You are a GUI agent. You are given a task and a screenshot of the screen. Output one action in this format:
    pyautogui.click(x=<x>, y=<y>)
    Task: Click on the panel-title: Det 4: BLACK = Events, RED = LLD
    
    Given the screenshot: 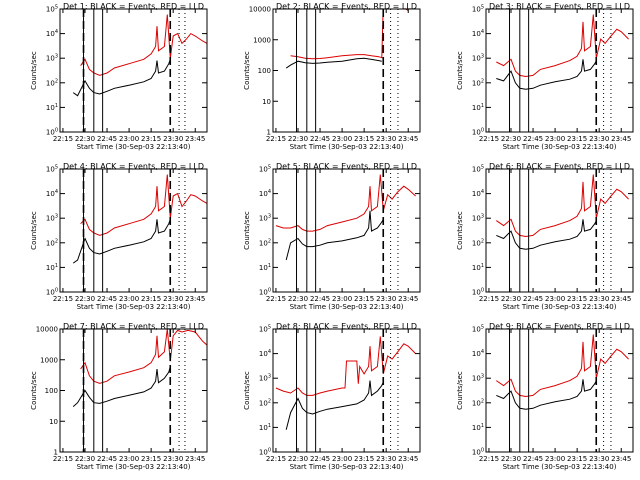 What is the action you would take?
    pyautogui.click(x=133, y=166)
    